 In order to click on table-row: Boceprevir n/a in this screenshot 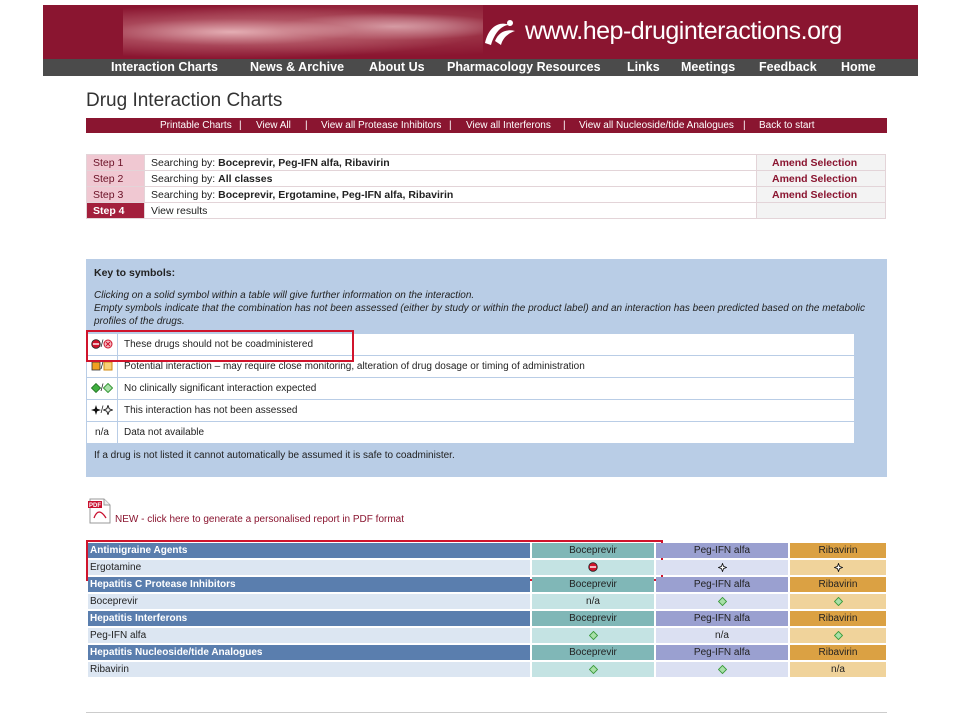, I will do `click(487, 601)`.